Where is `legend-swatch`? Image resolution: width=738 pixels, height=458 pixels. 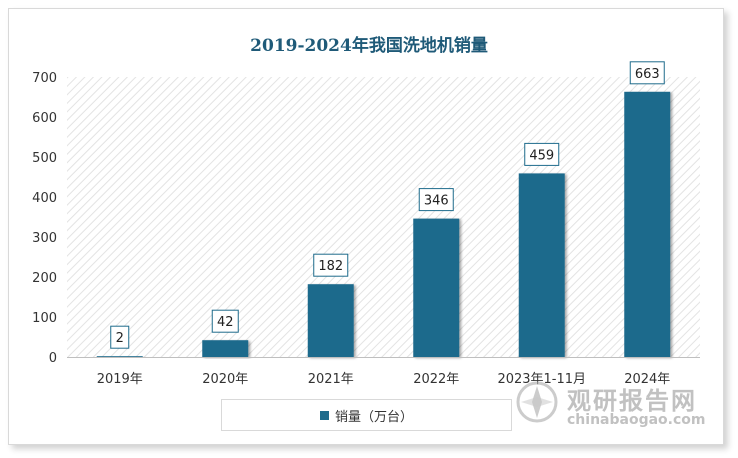 legend-swatch is located at coordinates (324, 415).